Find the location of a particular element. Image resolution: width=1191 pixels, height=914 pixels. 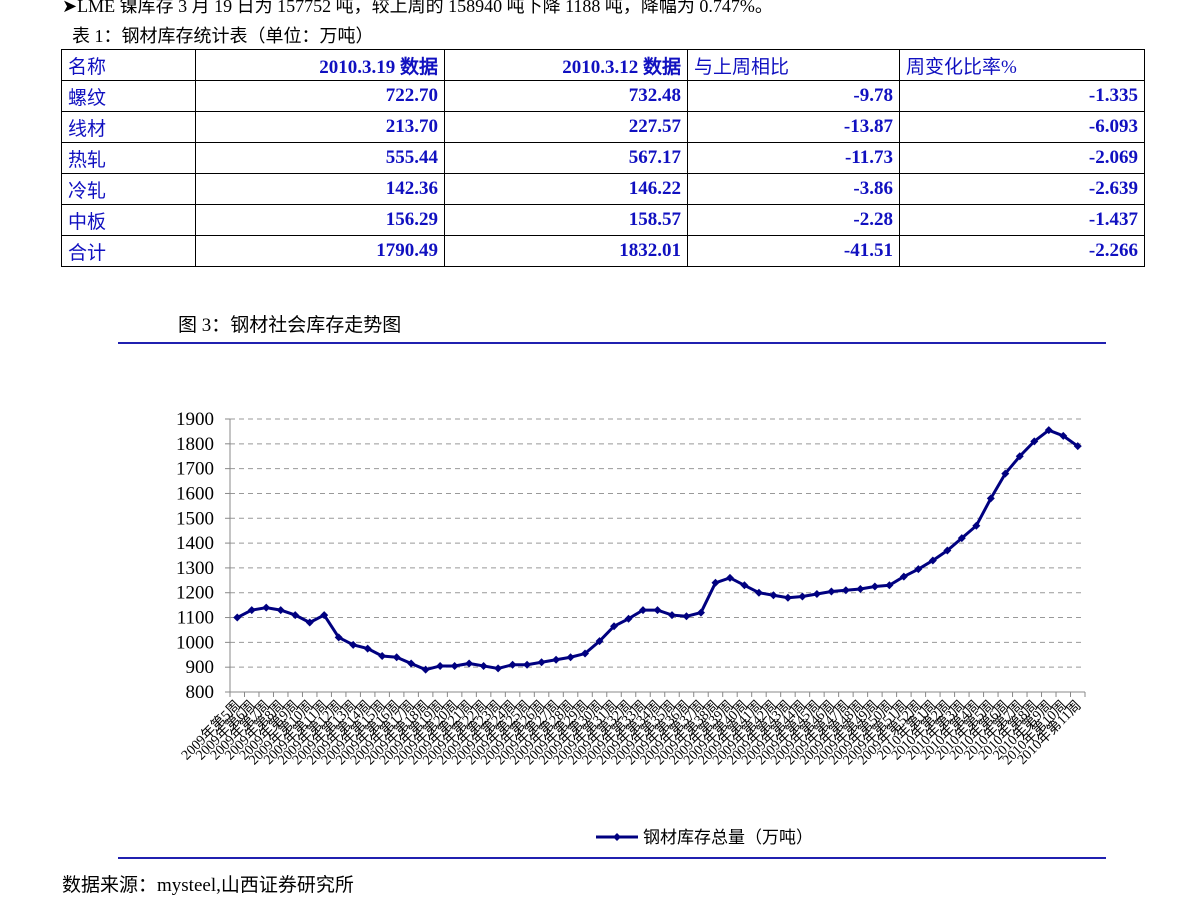

table-cell: 146.22 is located at coordinates (566, 189).